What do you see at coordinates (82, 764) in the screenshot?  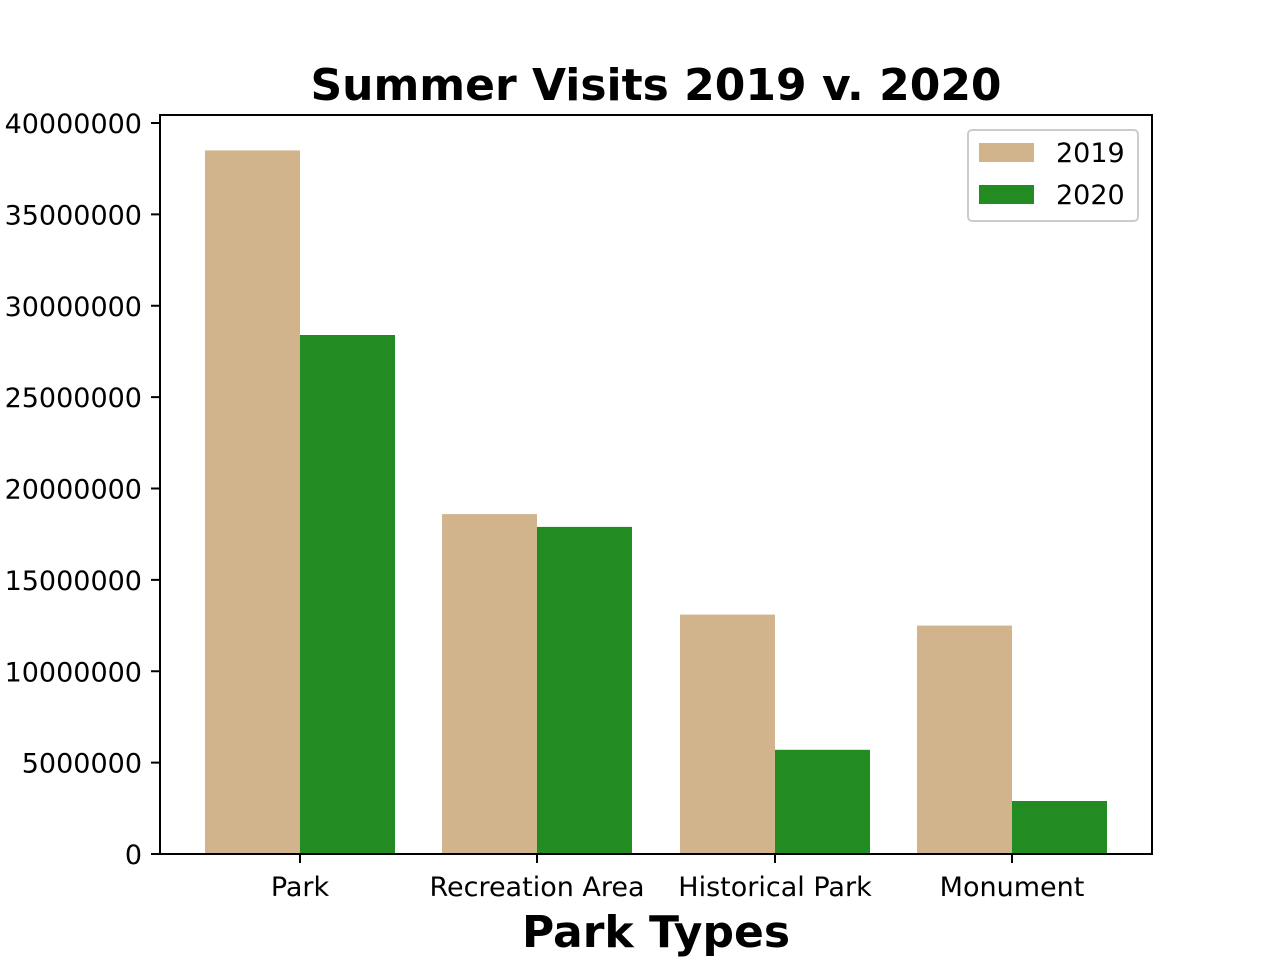 I see `y-tick-label: 5000000` at bounding box center [82, 764].